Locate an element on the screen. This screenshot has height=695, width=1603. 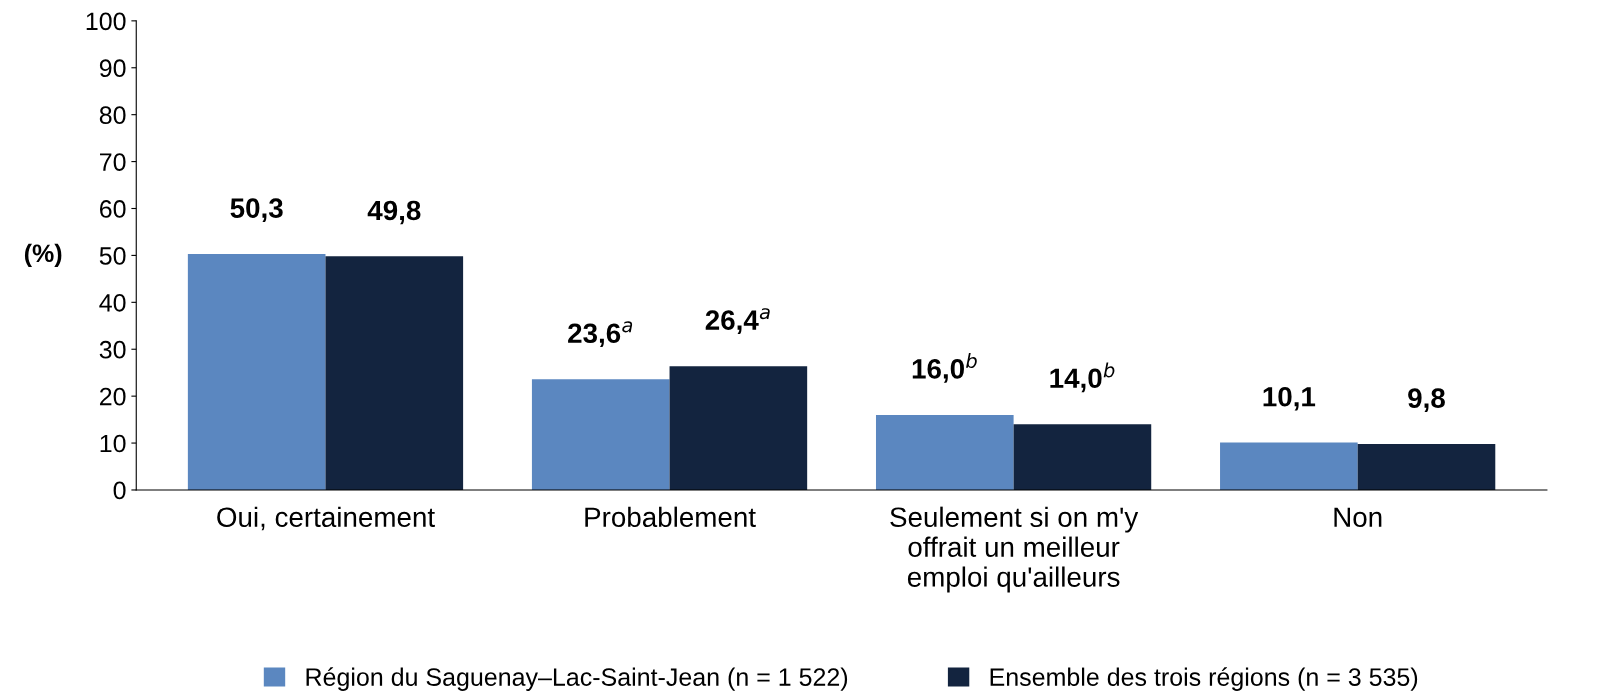
x-tick-label: Oui, certainement is located at coordinates (326, 518).